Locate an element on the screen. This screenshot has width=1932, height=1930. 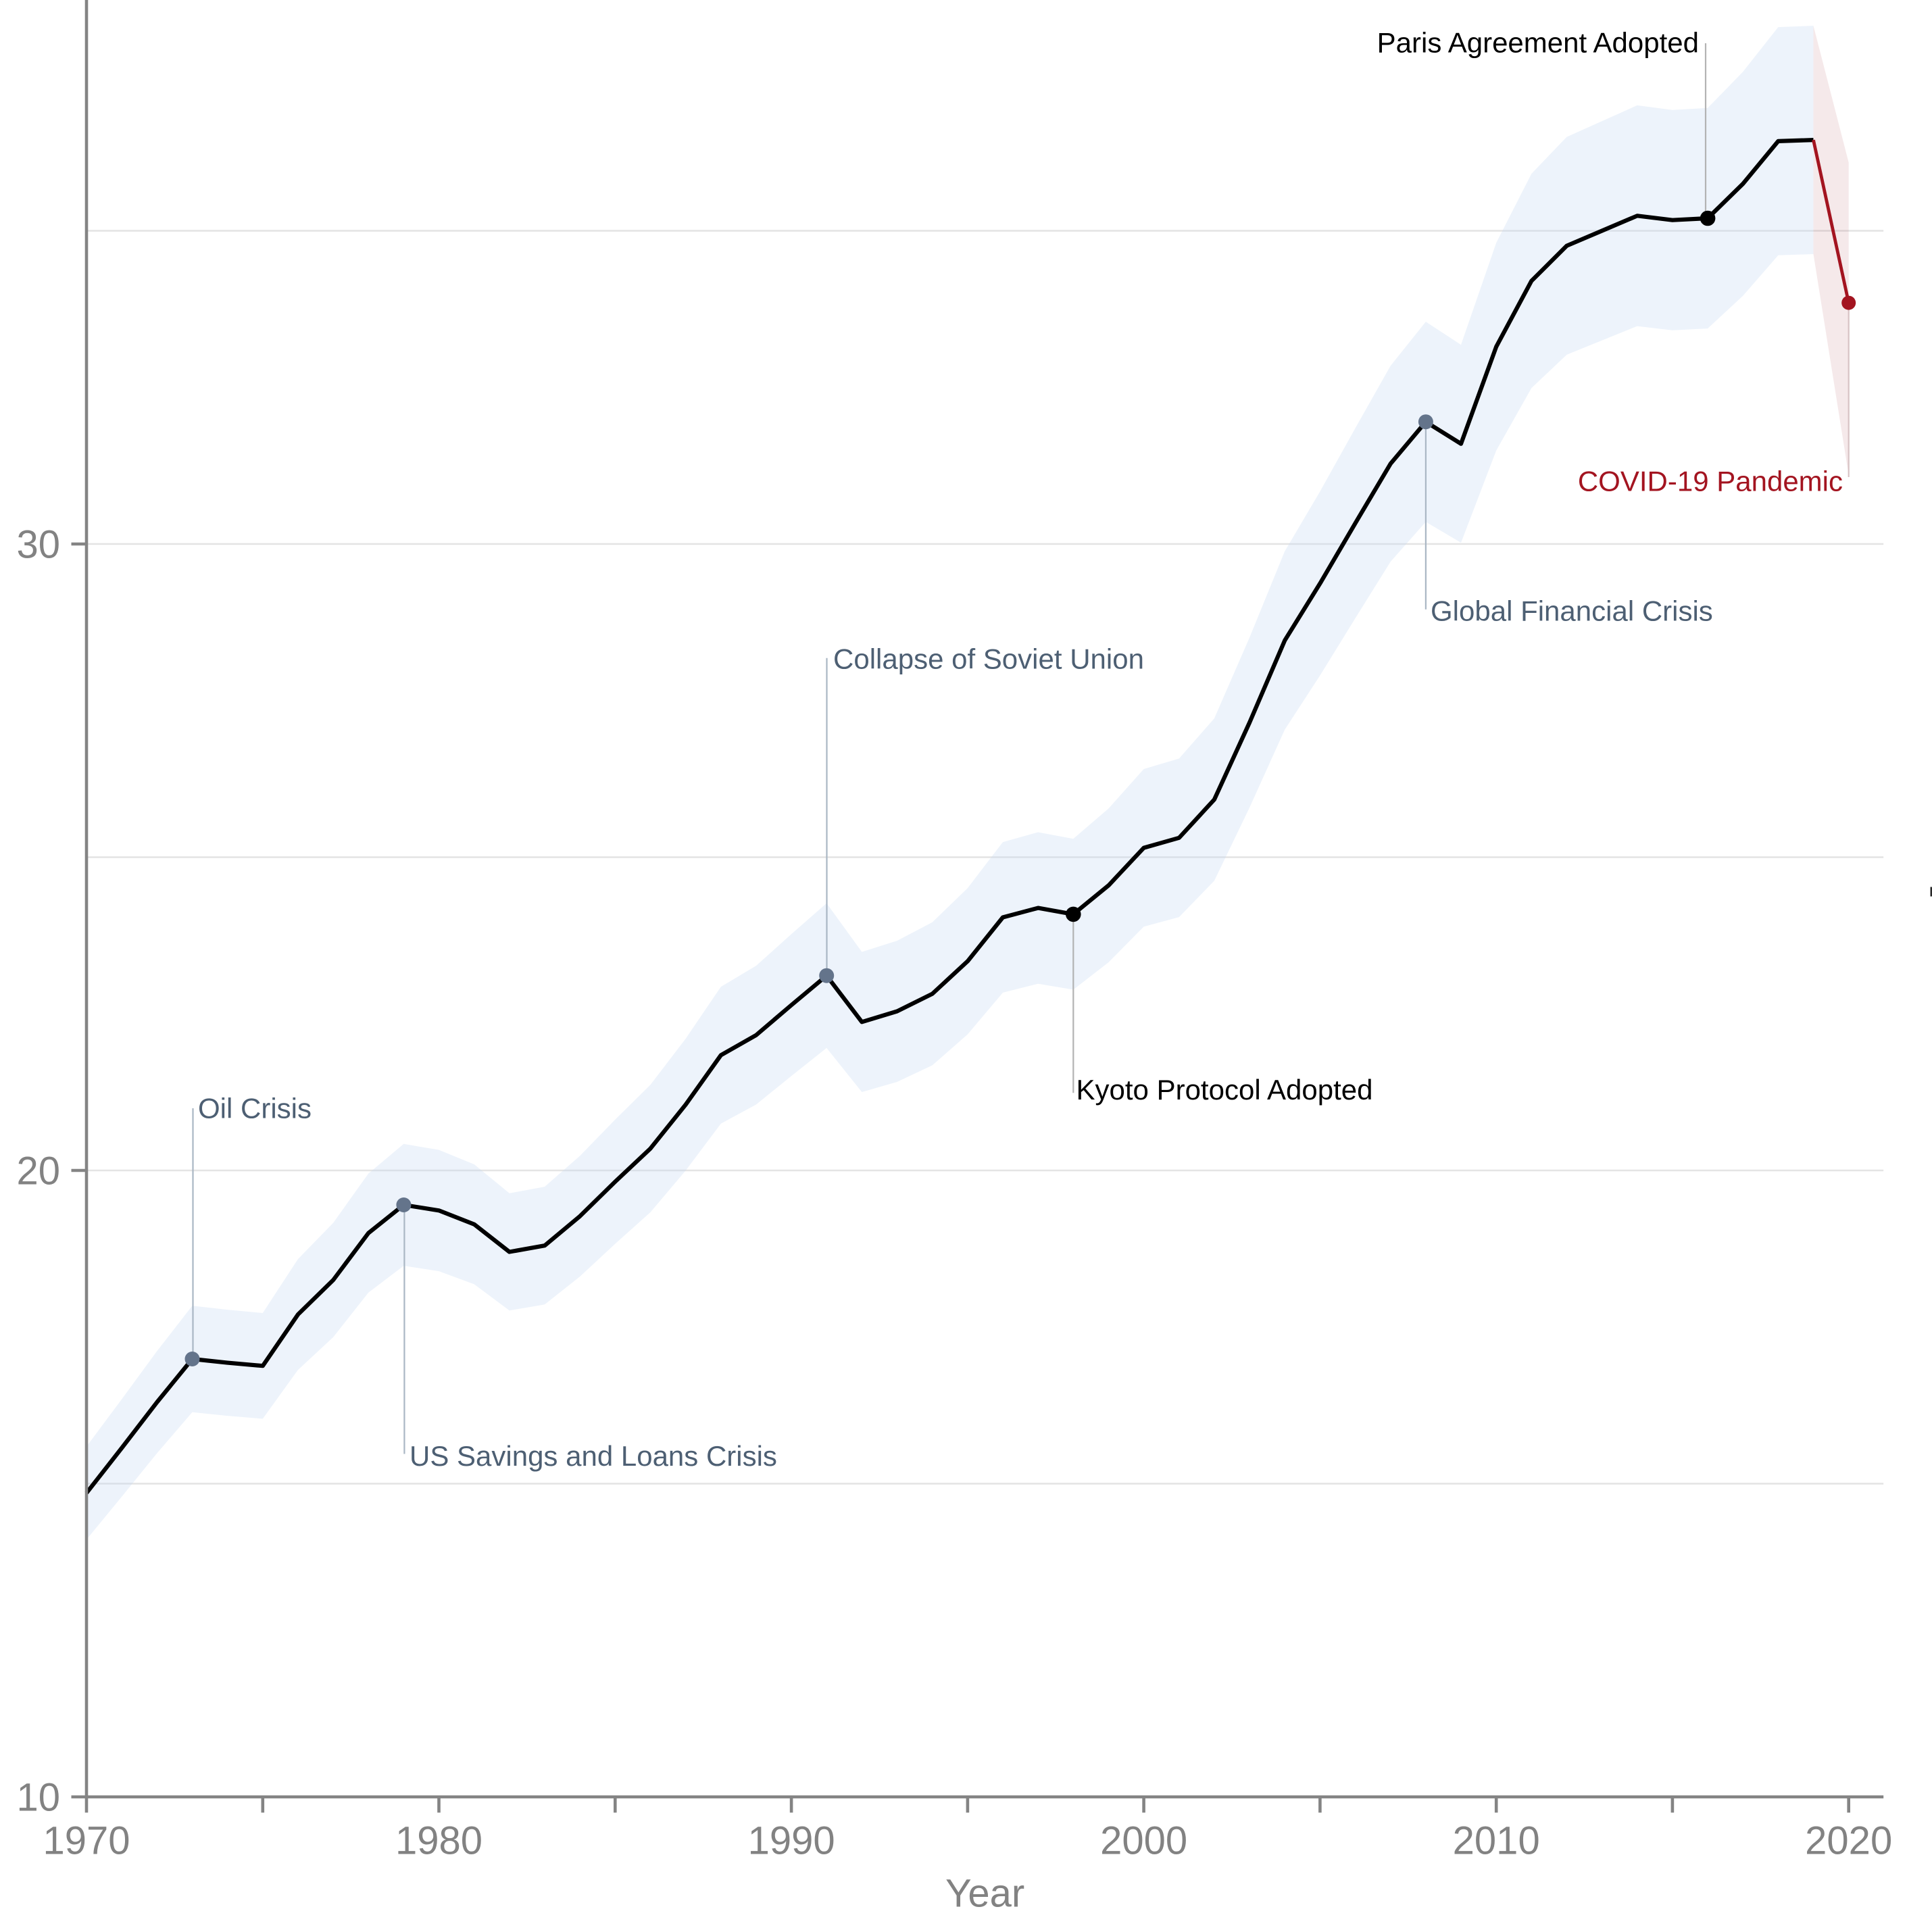
svg-text: Oil Crisis is located at coordinates (255, 1109).